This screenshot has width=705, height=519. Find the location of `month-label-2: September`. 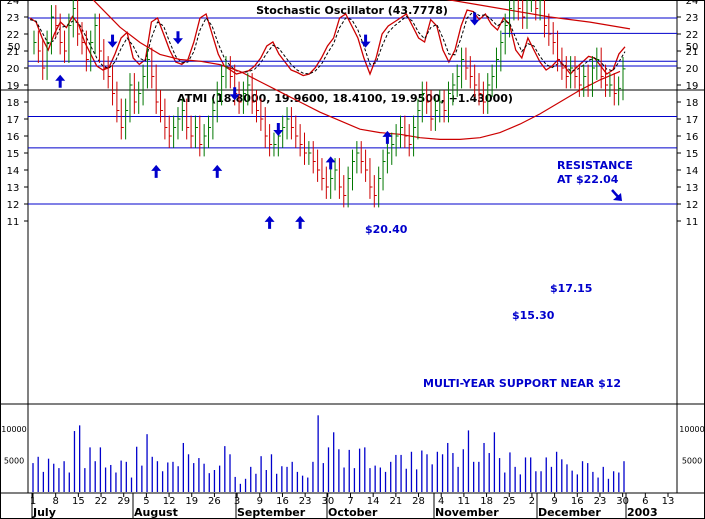

month-label-2: September is located at coordinates (271, 512).